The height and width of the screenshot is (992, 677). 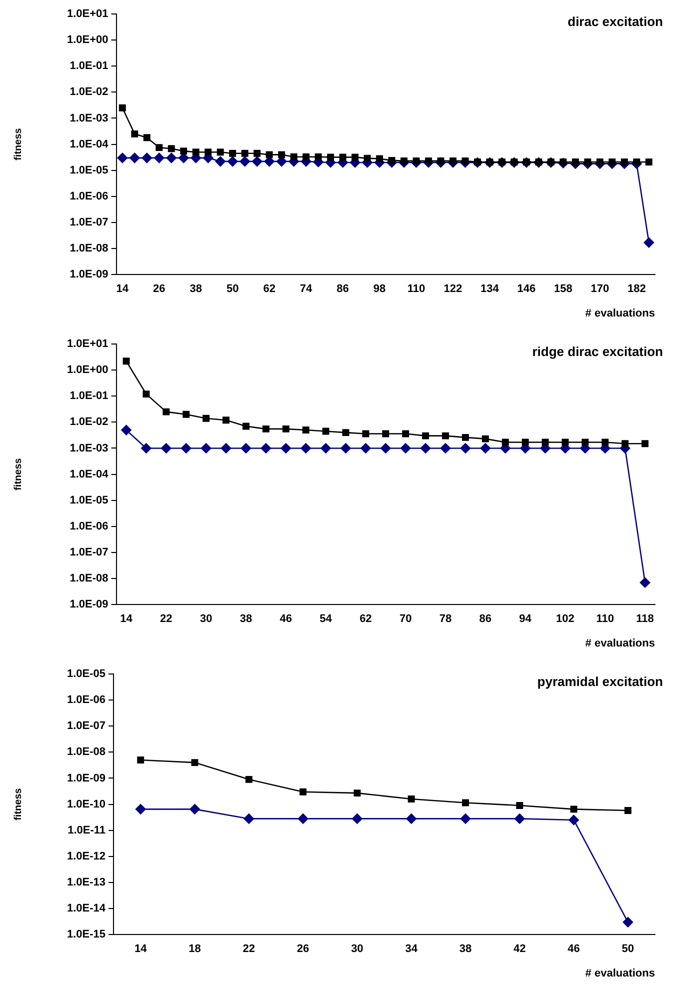 I want to click on x-tick-label: 94, so click(x=525, y=619).